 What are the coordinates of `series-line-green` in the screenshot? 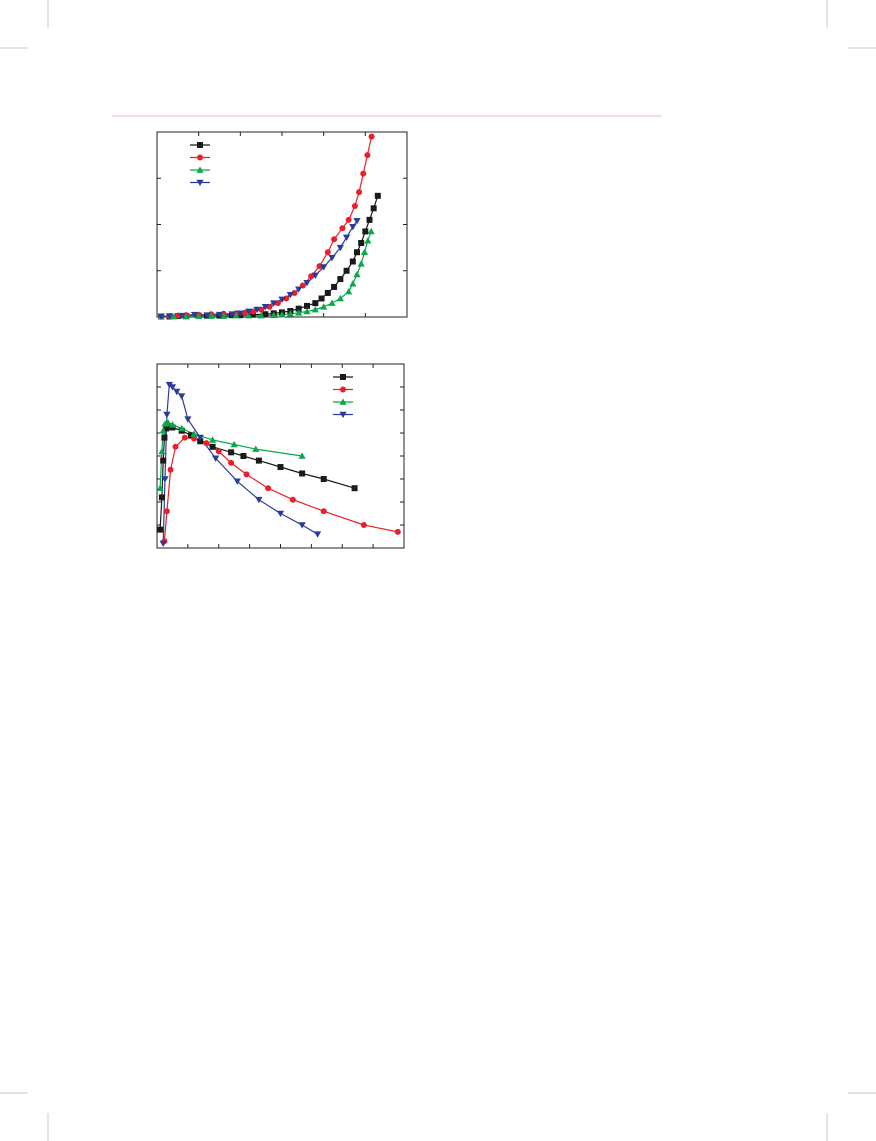 It's located at (231, 455).